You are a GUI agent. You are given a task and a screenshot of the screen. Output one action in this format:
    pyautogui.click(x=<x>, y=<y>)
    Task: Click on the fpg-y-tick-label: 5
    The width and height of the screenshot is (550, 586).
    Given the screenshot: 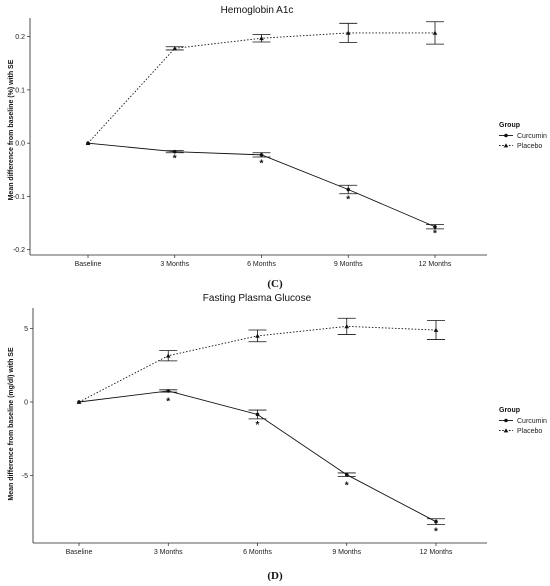 What is the action you would take?
    pyautogui.click(x=26, y=329)
    